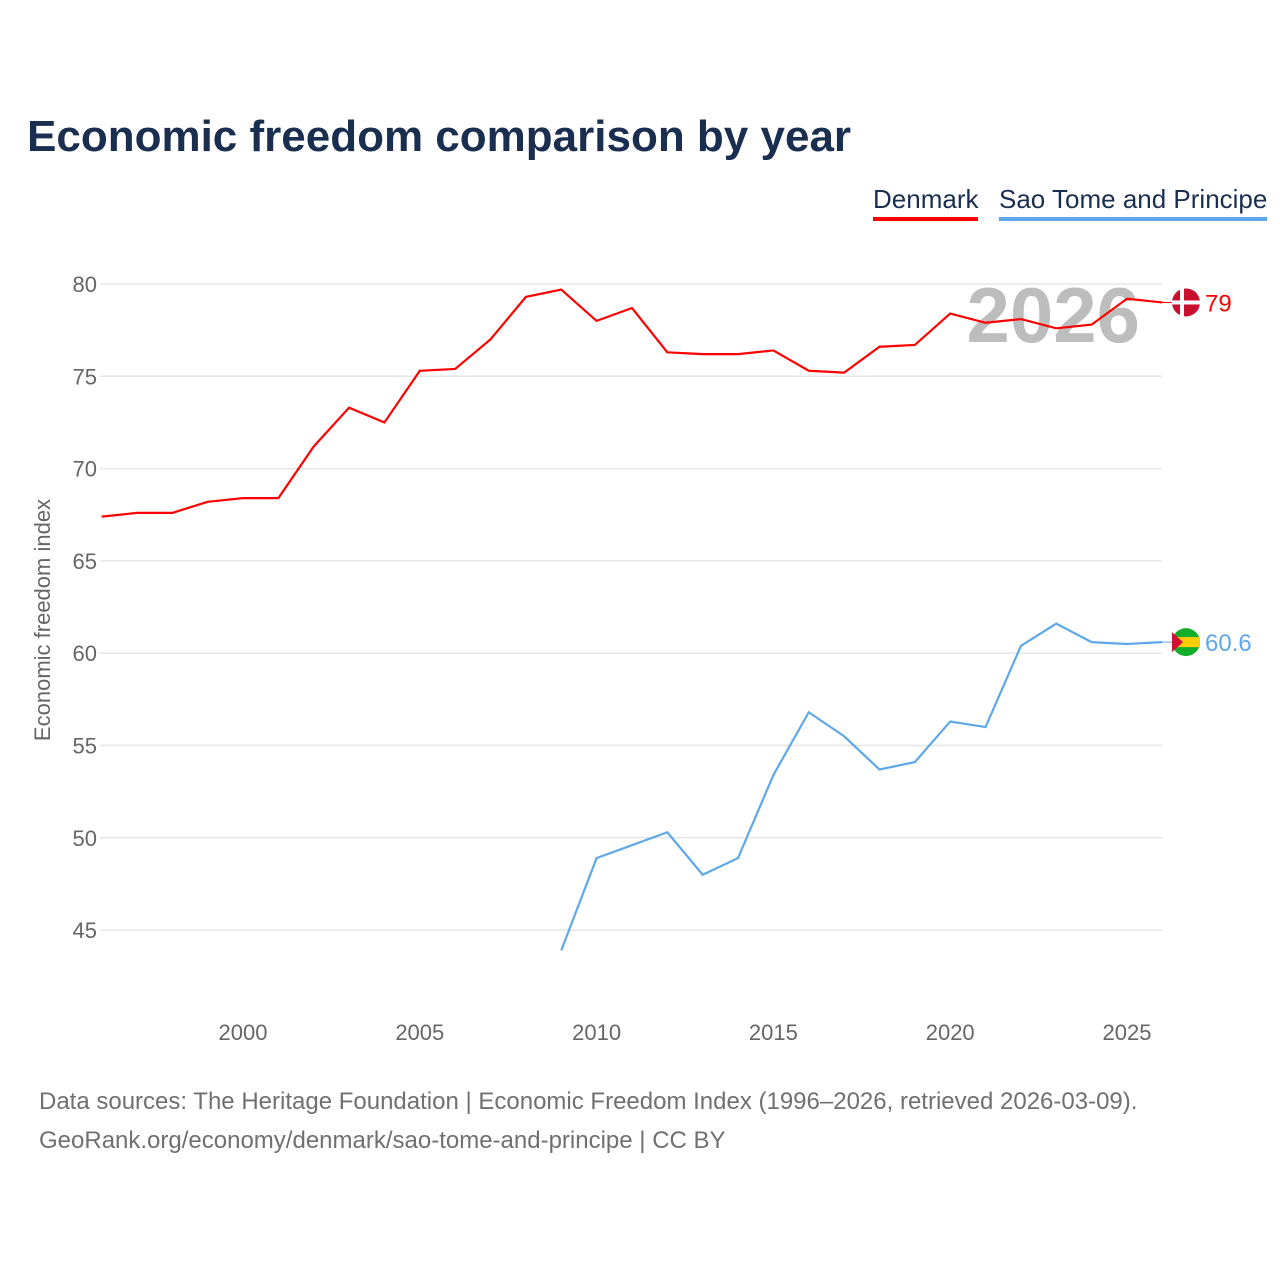  What do you see at coordinates (1127, 1032) in the screenshot?
I see `x-tick-label: 2025` at bounding box center [1127, 1032].